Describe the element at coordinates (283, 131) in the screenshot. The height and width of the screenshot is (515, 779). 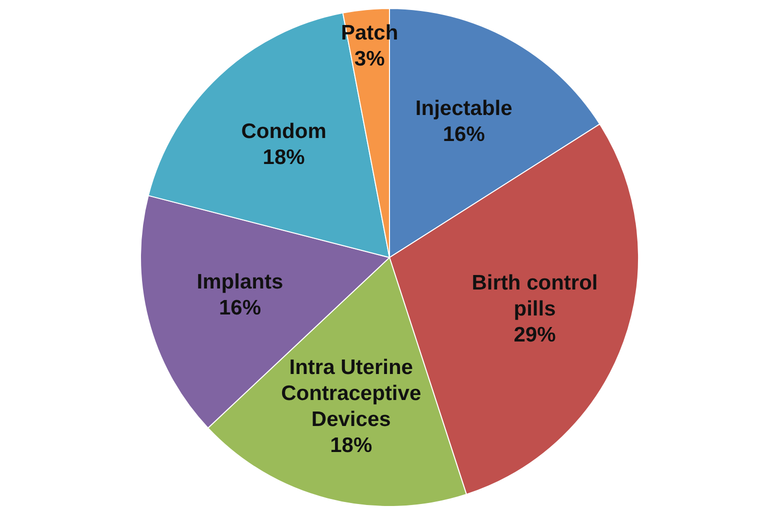
I see `slice-label: Condom` at that location.